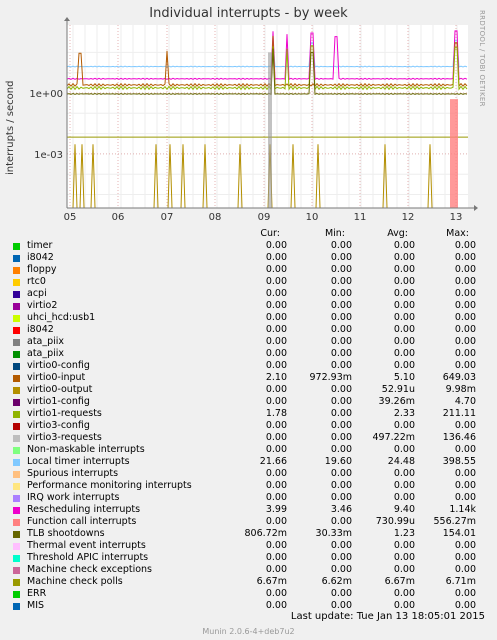  What do you see at coordinates (58, 365) in the screenshot?
I see `legend-name: virtio0-config` at bounding box center [58, 365].